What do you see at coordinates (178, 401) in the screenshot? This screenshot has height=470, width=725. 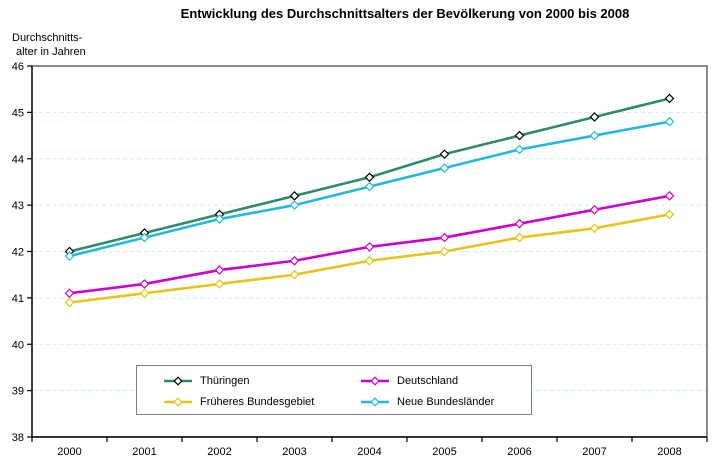 I see `legend-swatch-frueheres-bundesgebiet` at bounding box center [178, 401].